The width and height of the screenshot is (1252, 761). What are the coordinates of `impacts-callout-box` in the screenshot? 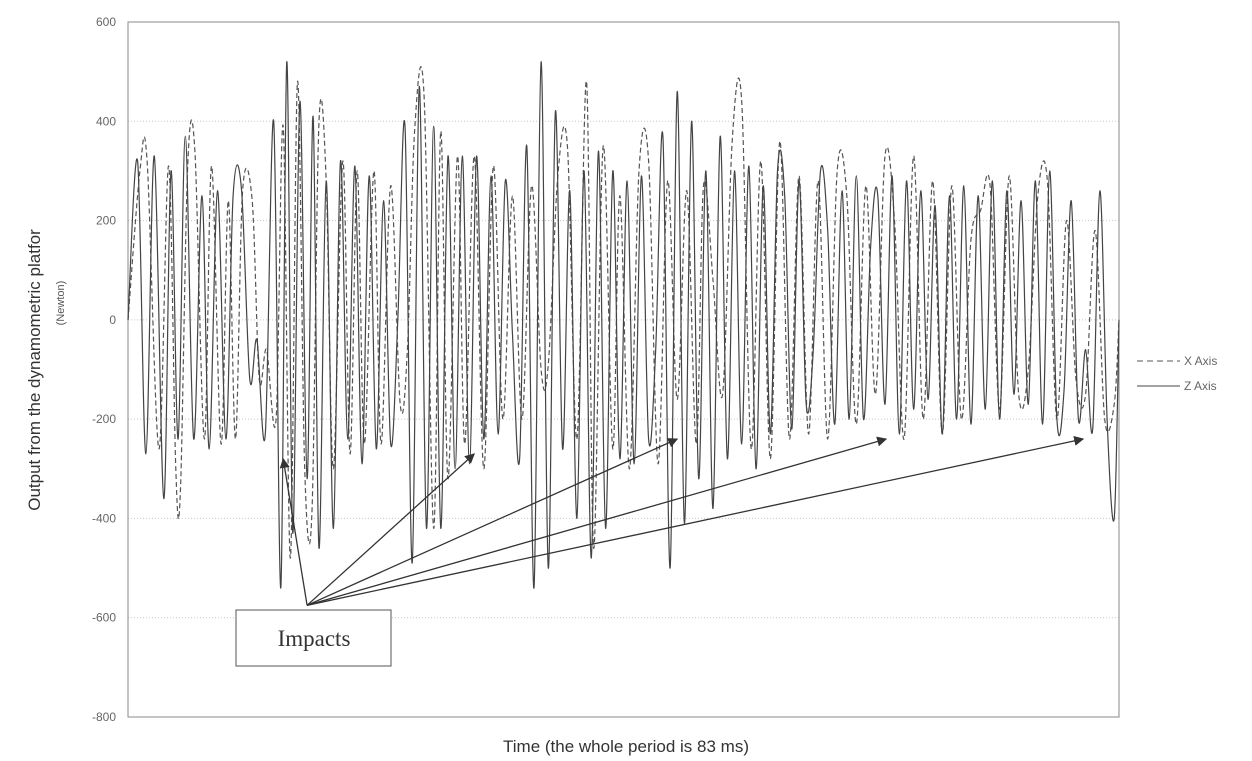 It's located at (313, 638).